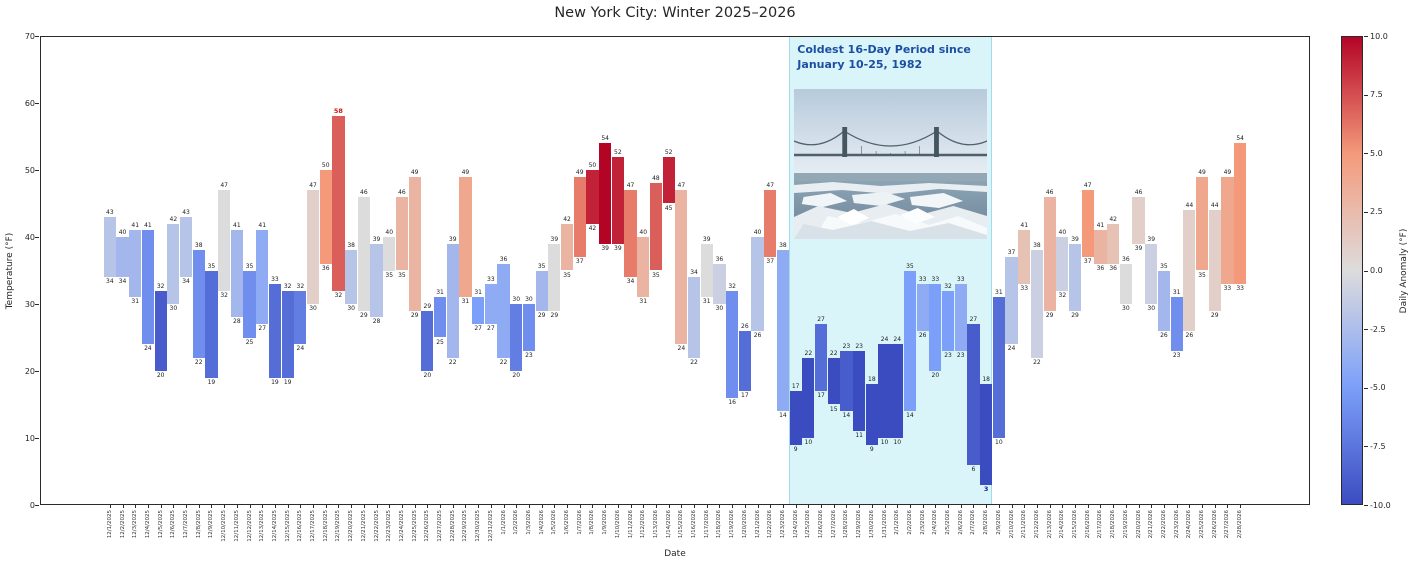 This screenshot has width=1421, height=566. Describe the element at coordinates (605, 139) in the screenshot. I see `high-temp-label: 54` at that location.